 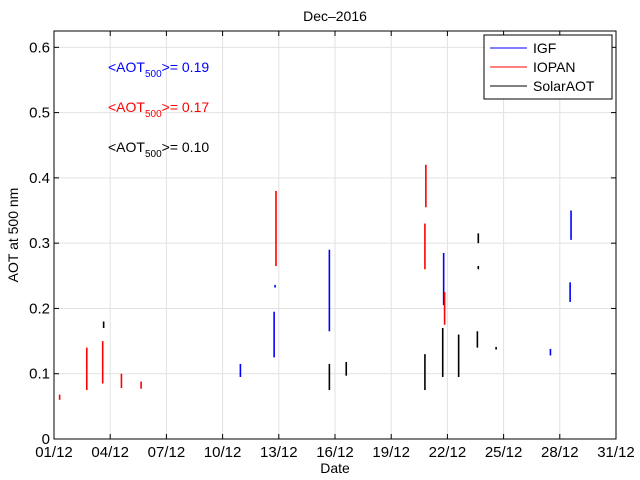 I want to click on x-tick-label: 31/12, so click(x=616, y=452).